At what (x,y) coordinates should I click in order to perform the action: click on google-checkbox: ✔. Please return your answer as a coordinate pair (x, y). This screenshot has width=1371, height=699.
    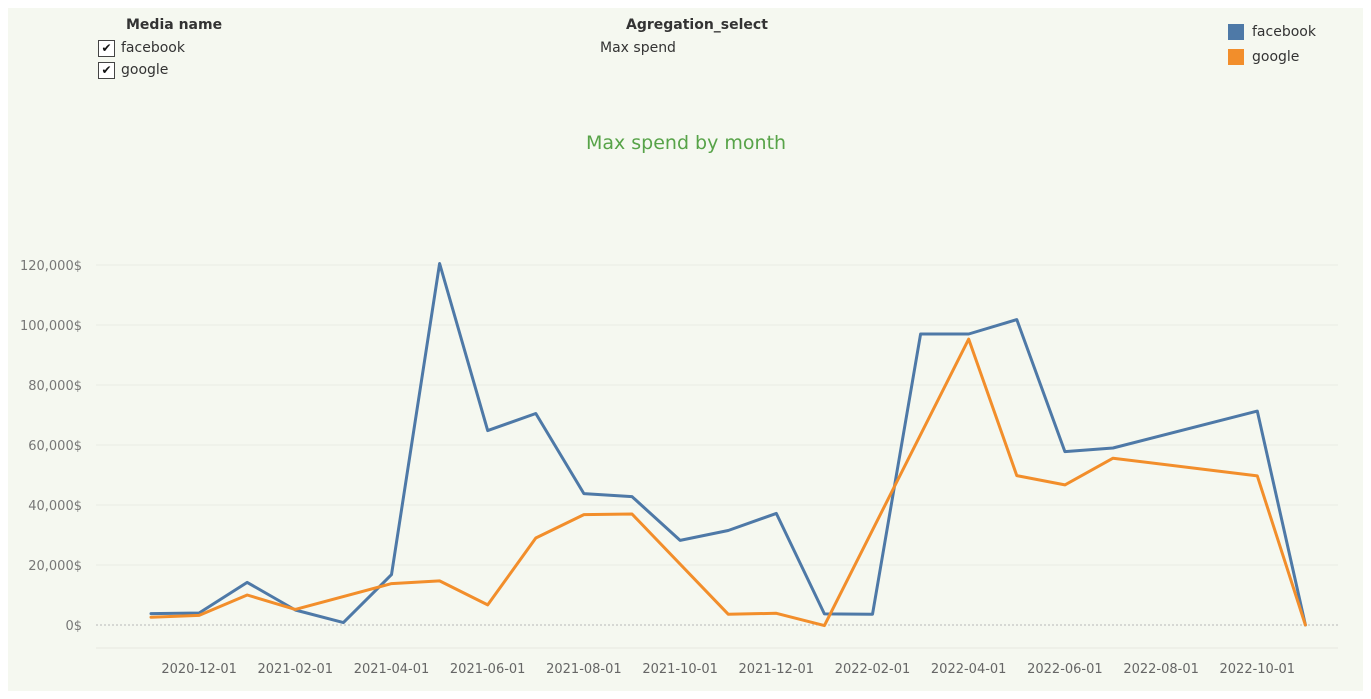
    Looking at the image, I should click on (106, 70).